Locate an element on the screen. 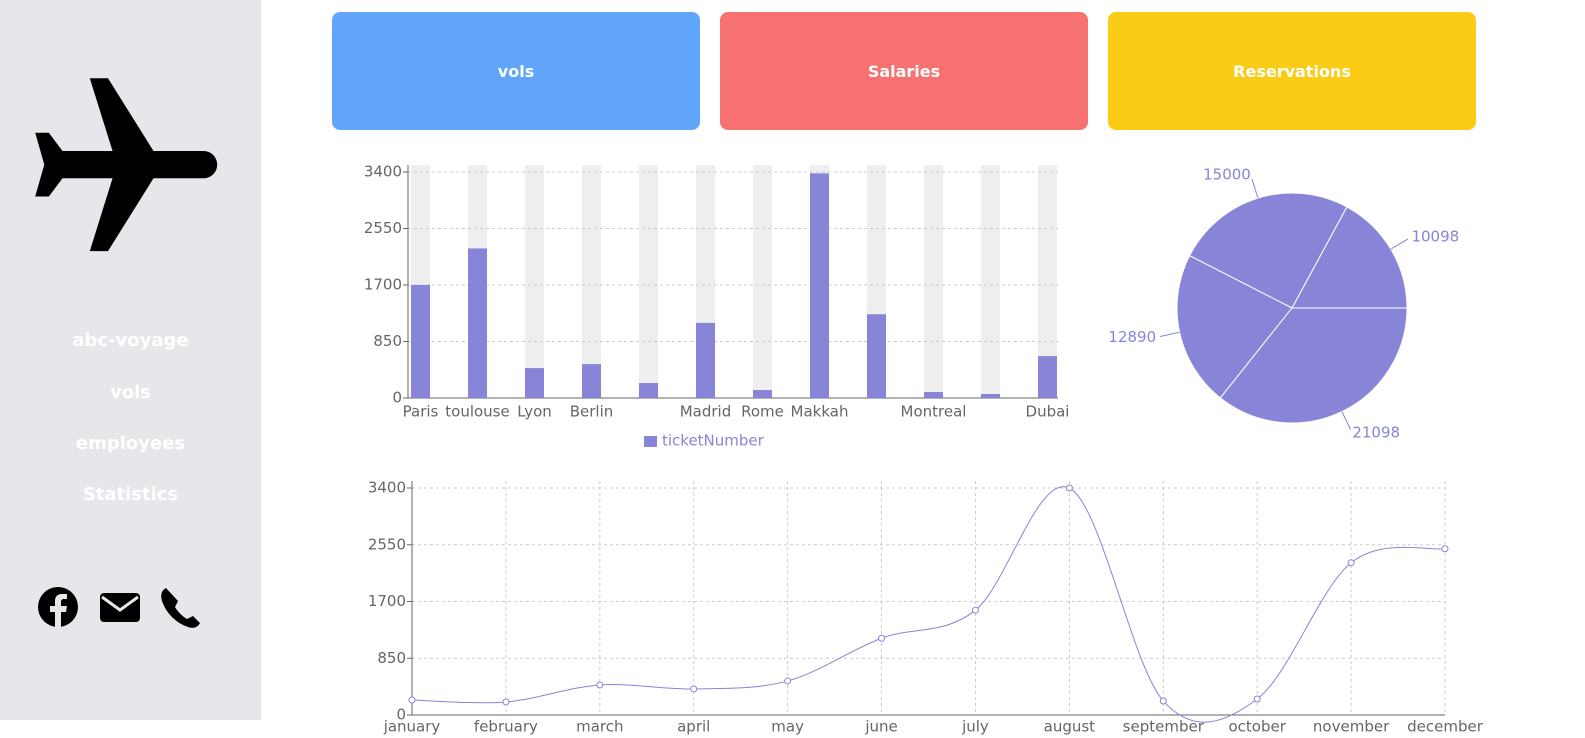 The width and height of the screenshot is (1585, 738). nav-link: employees is located at coordinates (130, 443).